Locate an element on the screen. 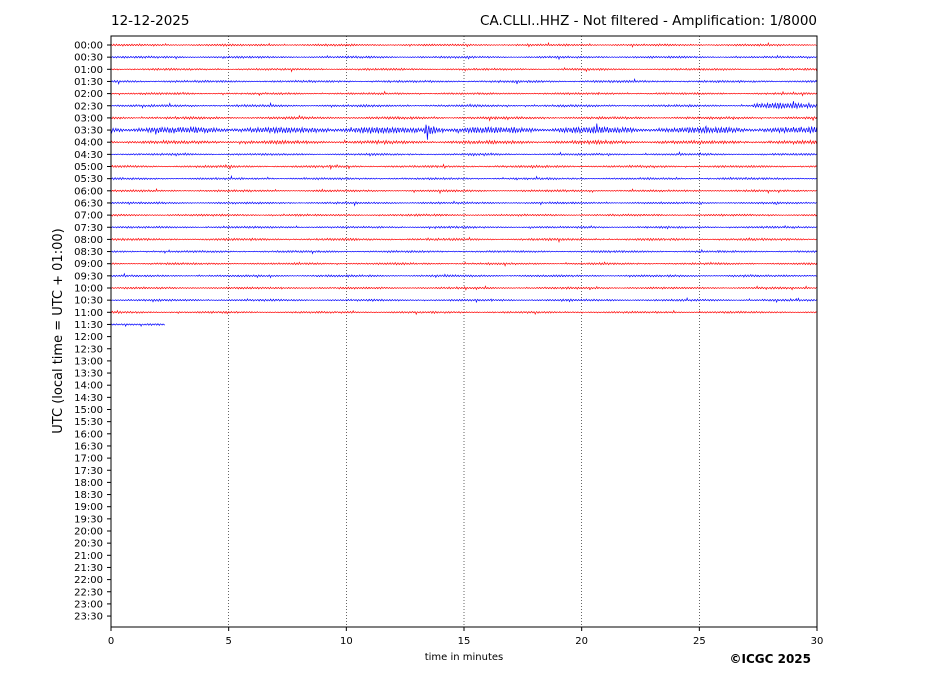 This screenshot has height=696, width=927. row-label-9: 04:30 is located at coordinates (88, 155).